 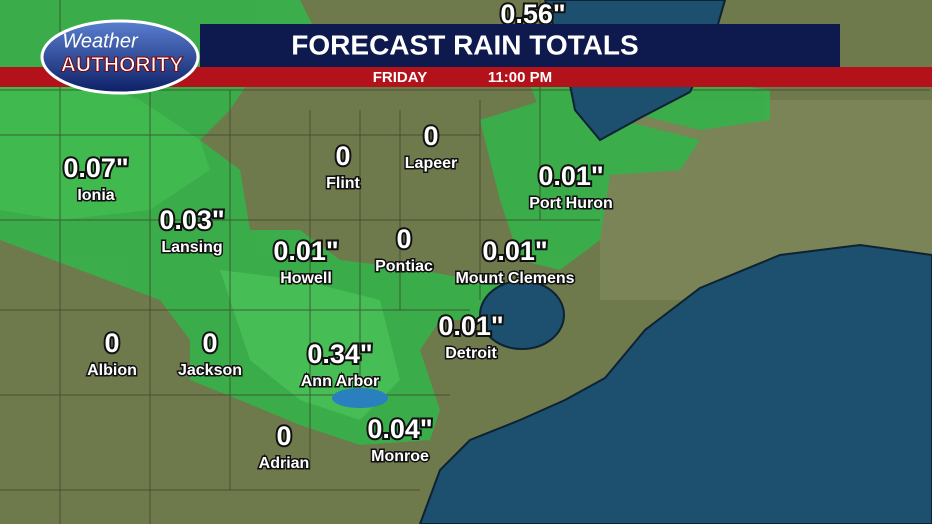 What do you see at coordinates (400, 456) in the screenshot?
I see `city-name: Monroe` at bounding box center [400, 456].